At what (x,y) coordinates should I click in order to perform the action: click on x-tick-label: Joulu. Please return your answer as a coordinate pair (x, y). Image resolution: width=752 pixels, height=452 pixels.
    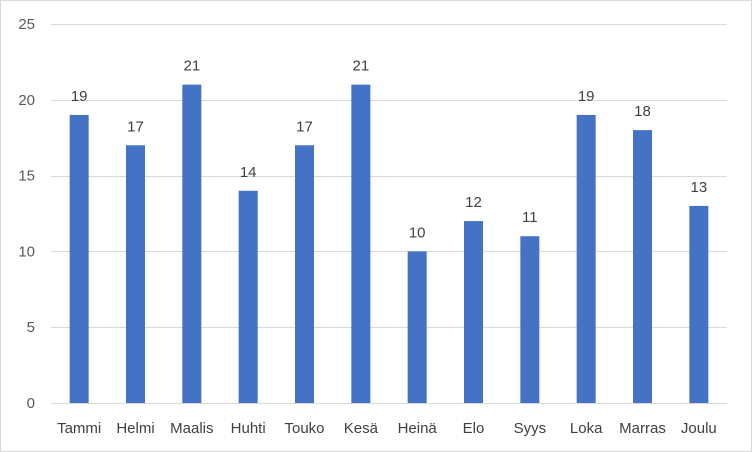
    Looking at the image, I should click on (699, 428).